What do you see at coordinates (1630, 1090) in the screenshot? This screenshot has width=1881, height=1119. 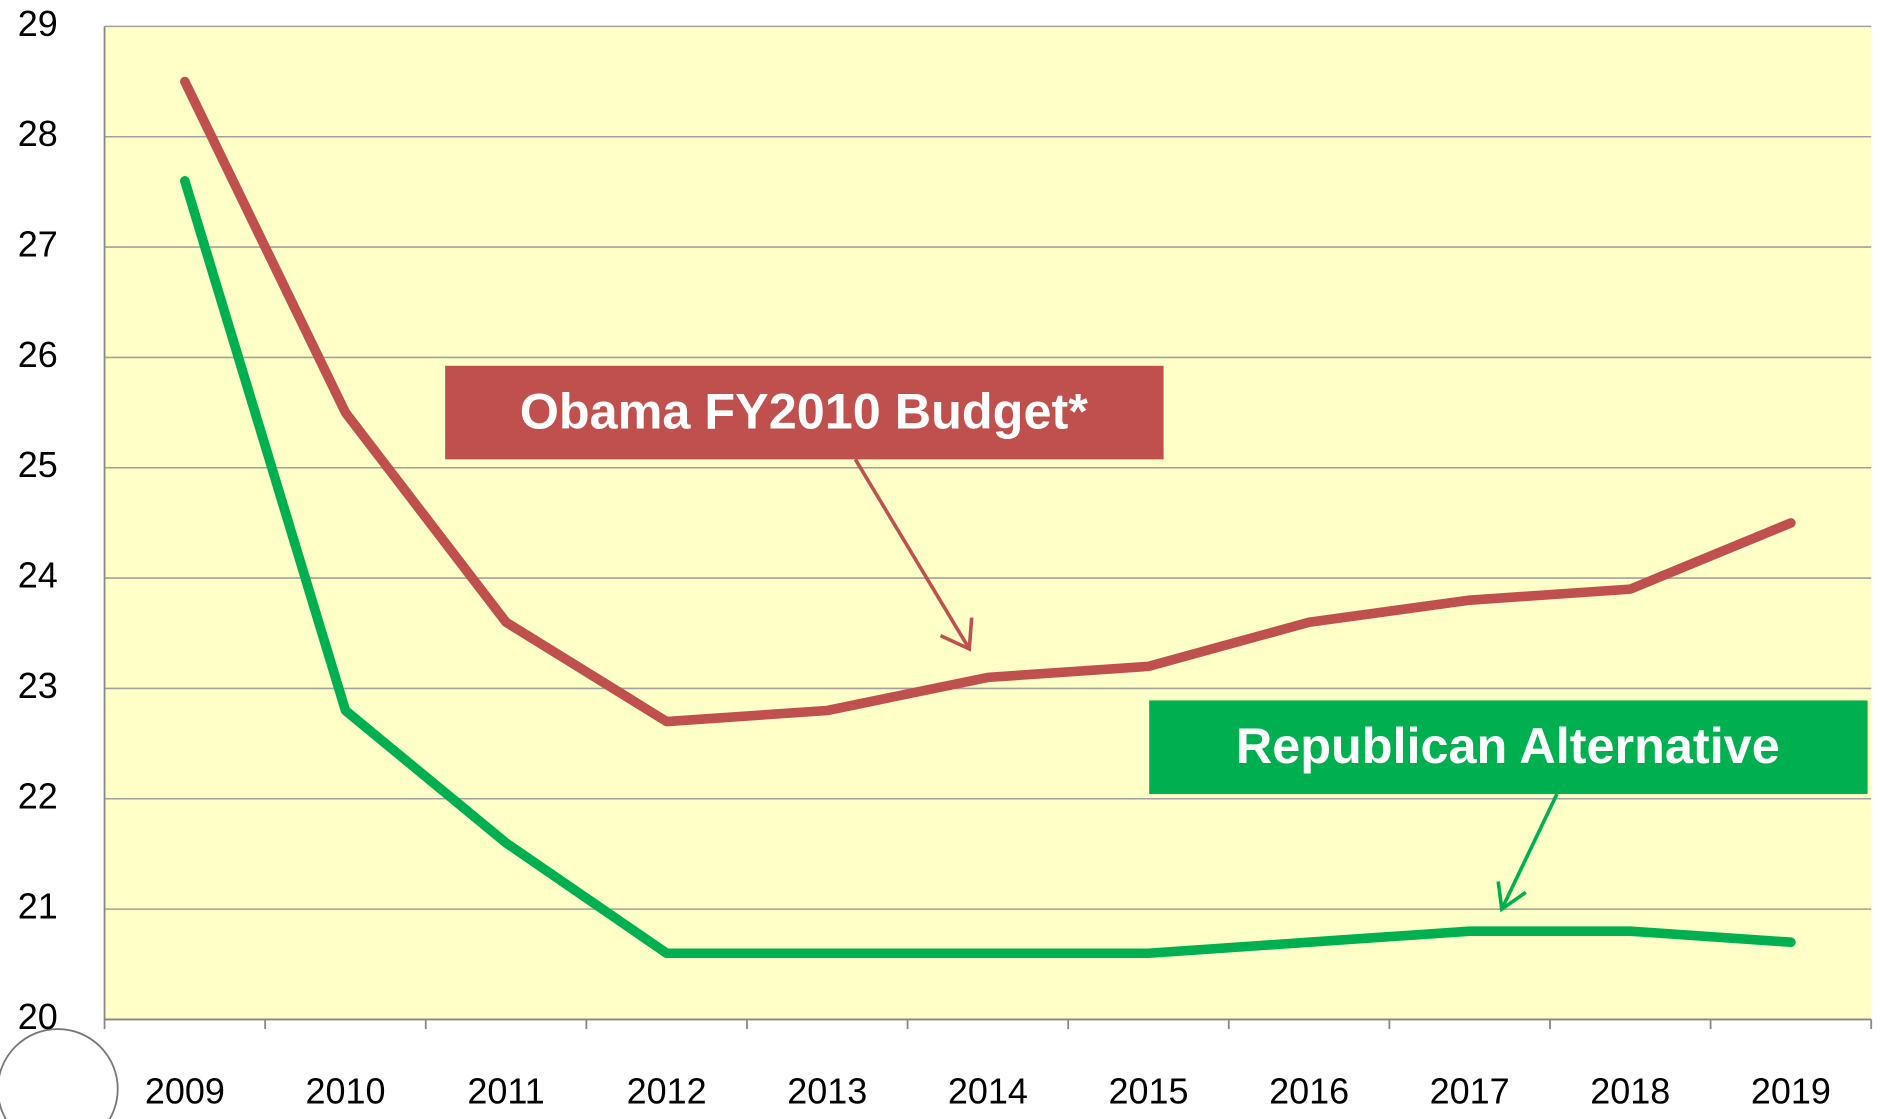 I see `x-tick-label: 2018` at bounding box center [1630, 1090].